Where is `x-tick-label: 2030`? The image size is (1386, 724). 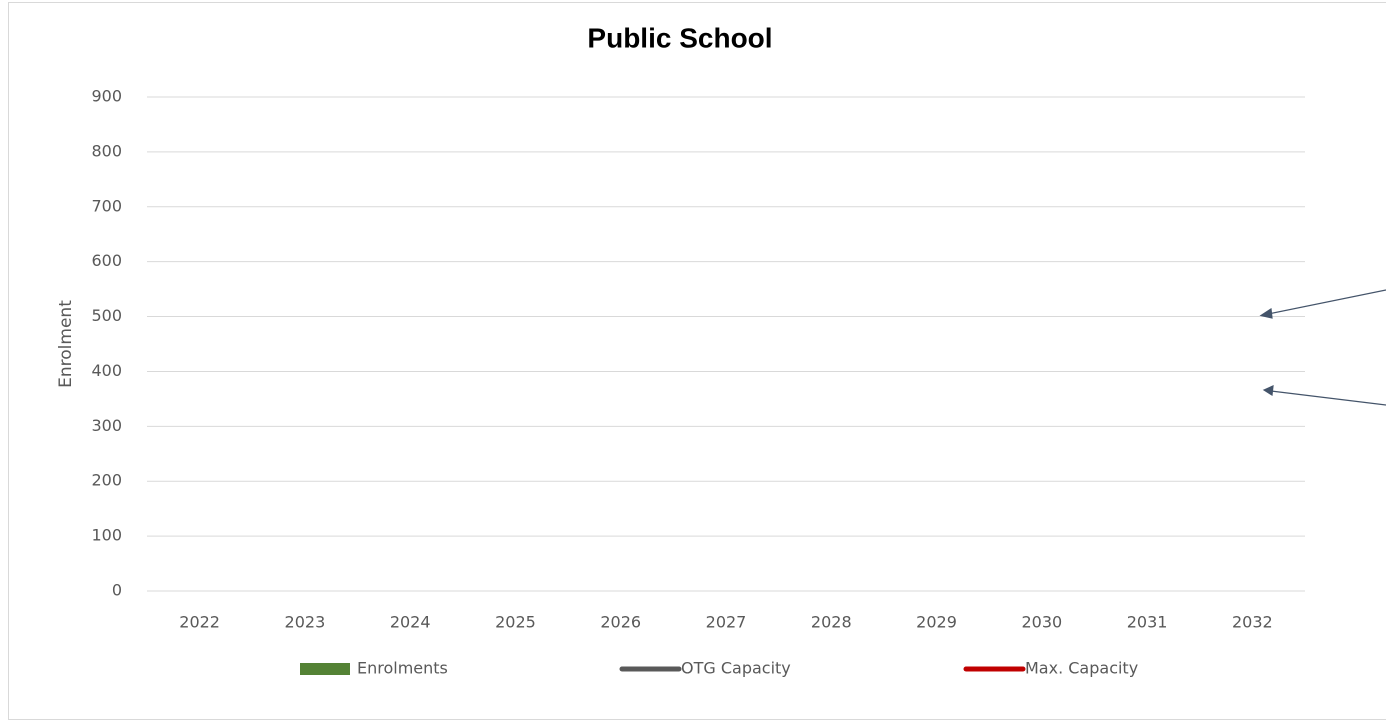
x-tick-label: 2030 is located at coordinates (1041, 622).